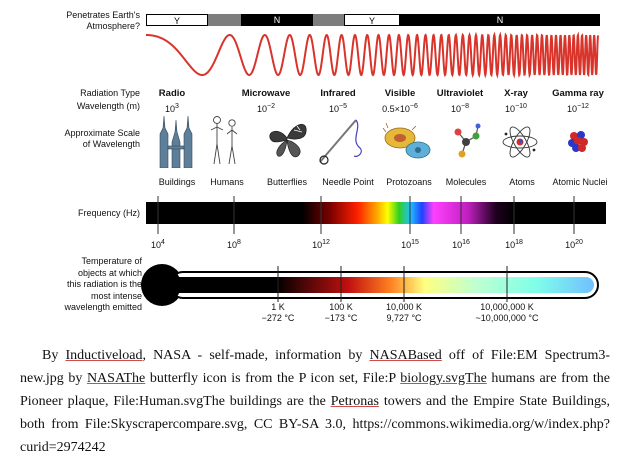  What do you see at coordinates (520, 142) in the screenshot?
I see `atom-icon` at bounding box center [520, 142].